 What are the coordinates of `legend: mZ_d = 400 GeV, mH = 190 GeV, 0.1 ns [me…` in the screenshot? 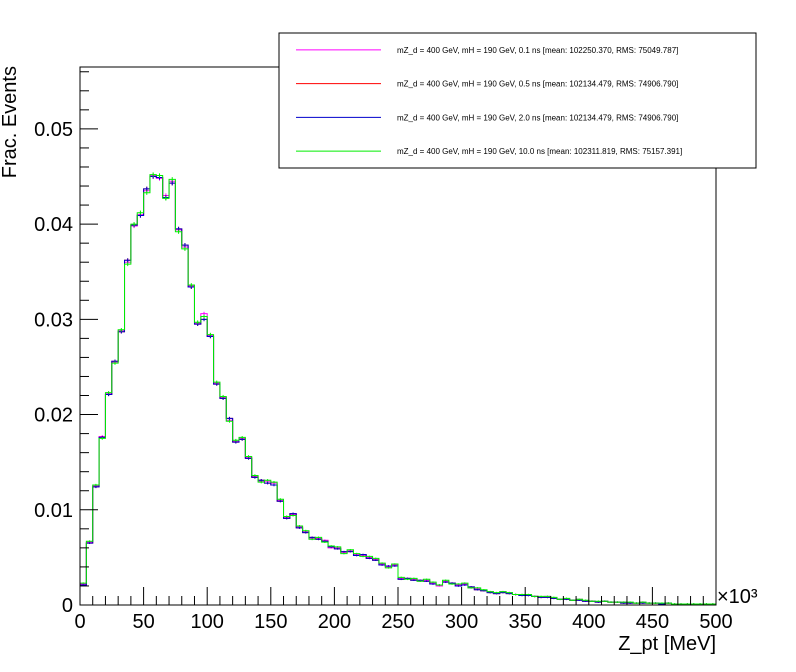 It's located at (517, 100).